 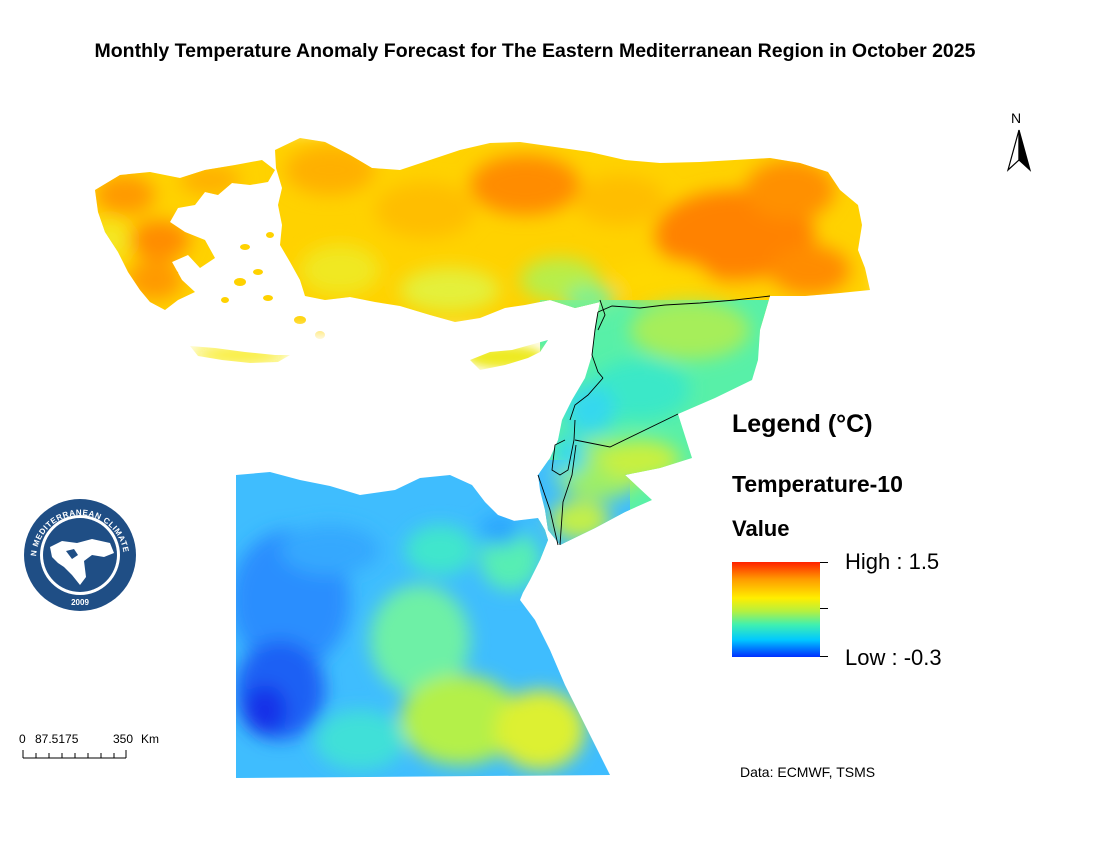 I want to click on legend-color-ramp, so click(x=776, y=609).